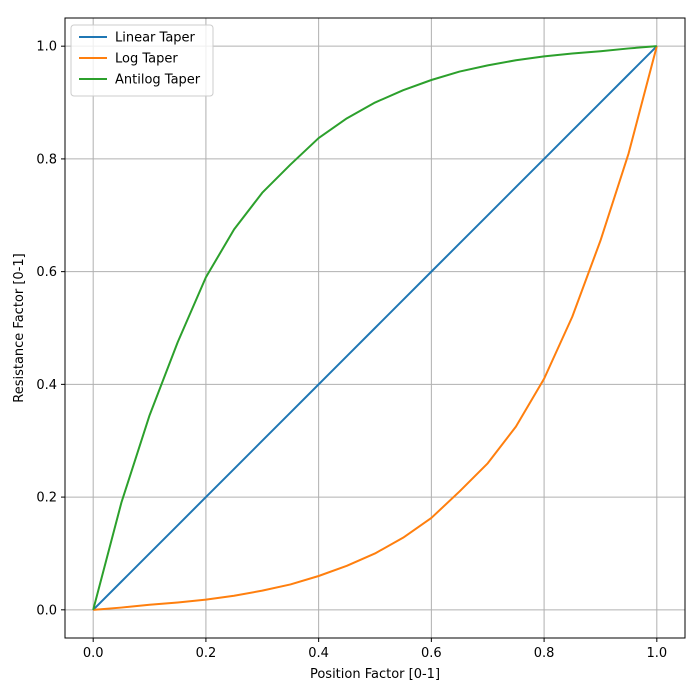 The image size is (700, 700). Describe the element at coordinates (19, 328) in the screenshot. I see `y-axis-label: Resistance Factor [0-1]` at that location.